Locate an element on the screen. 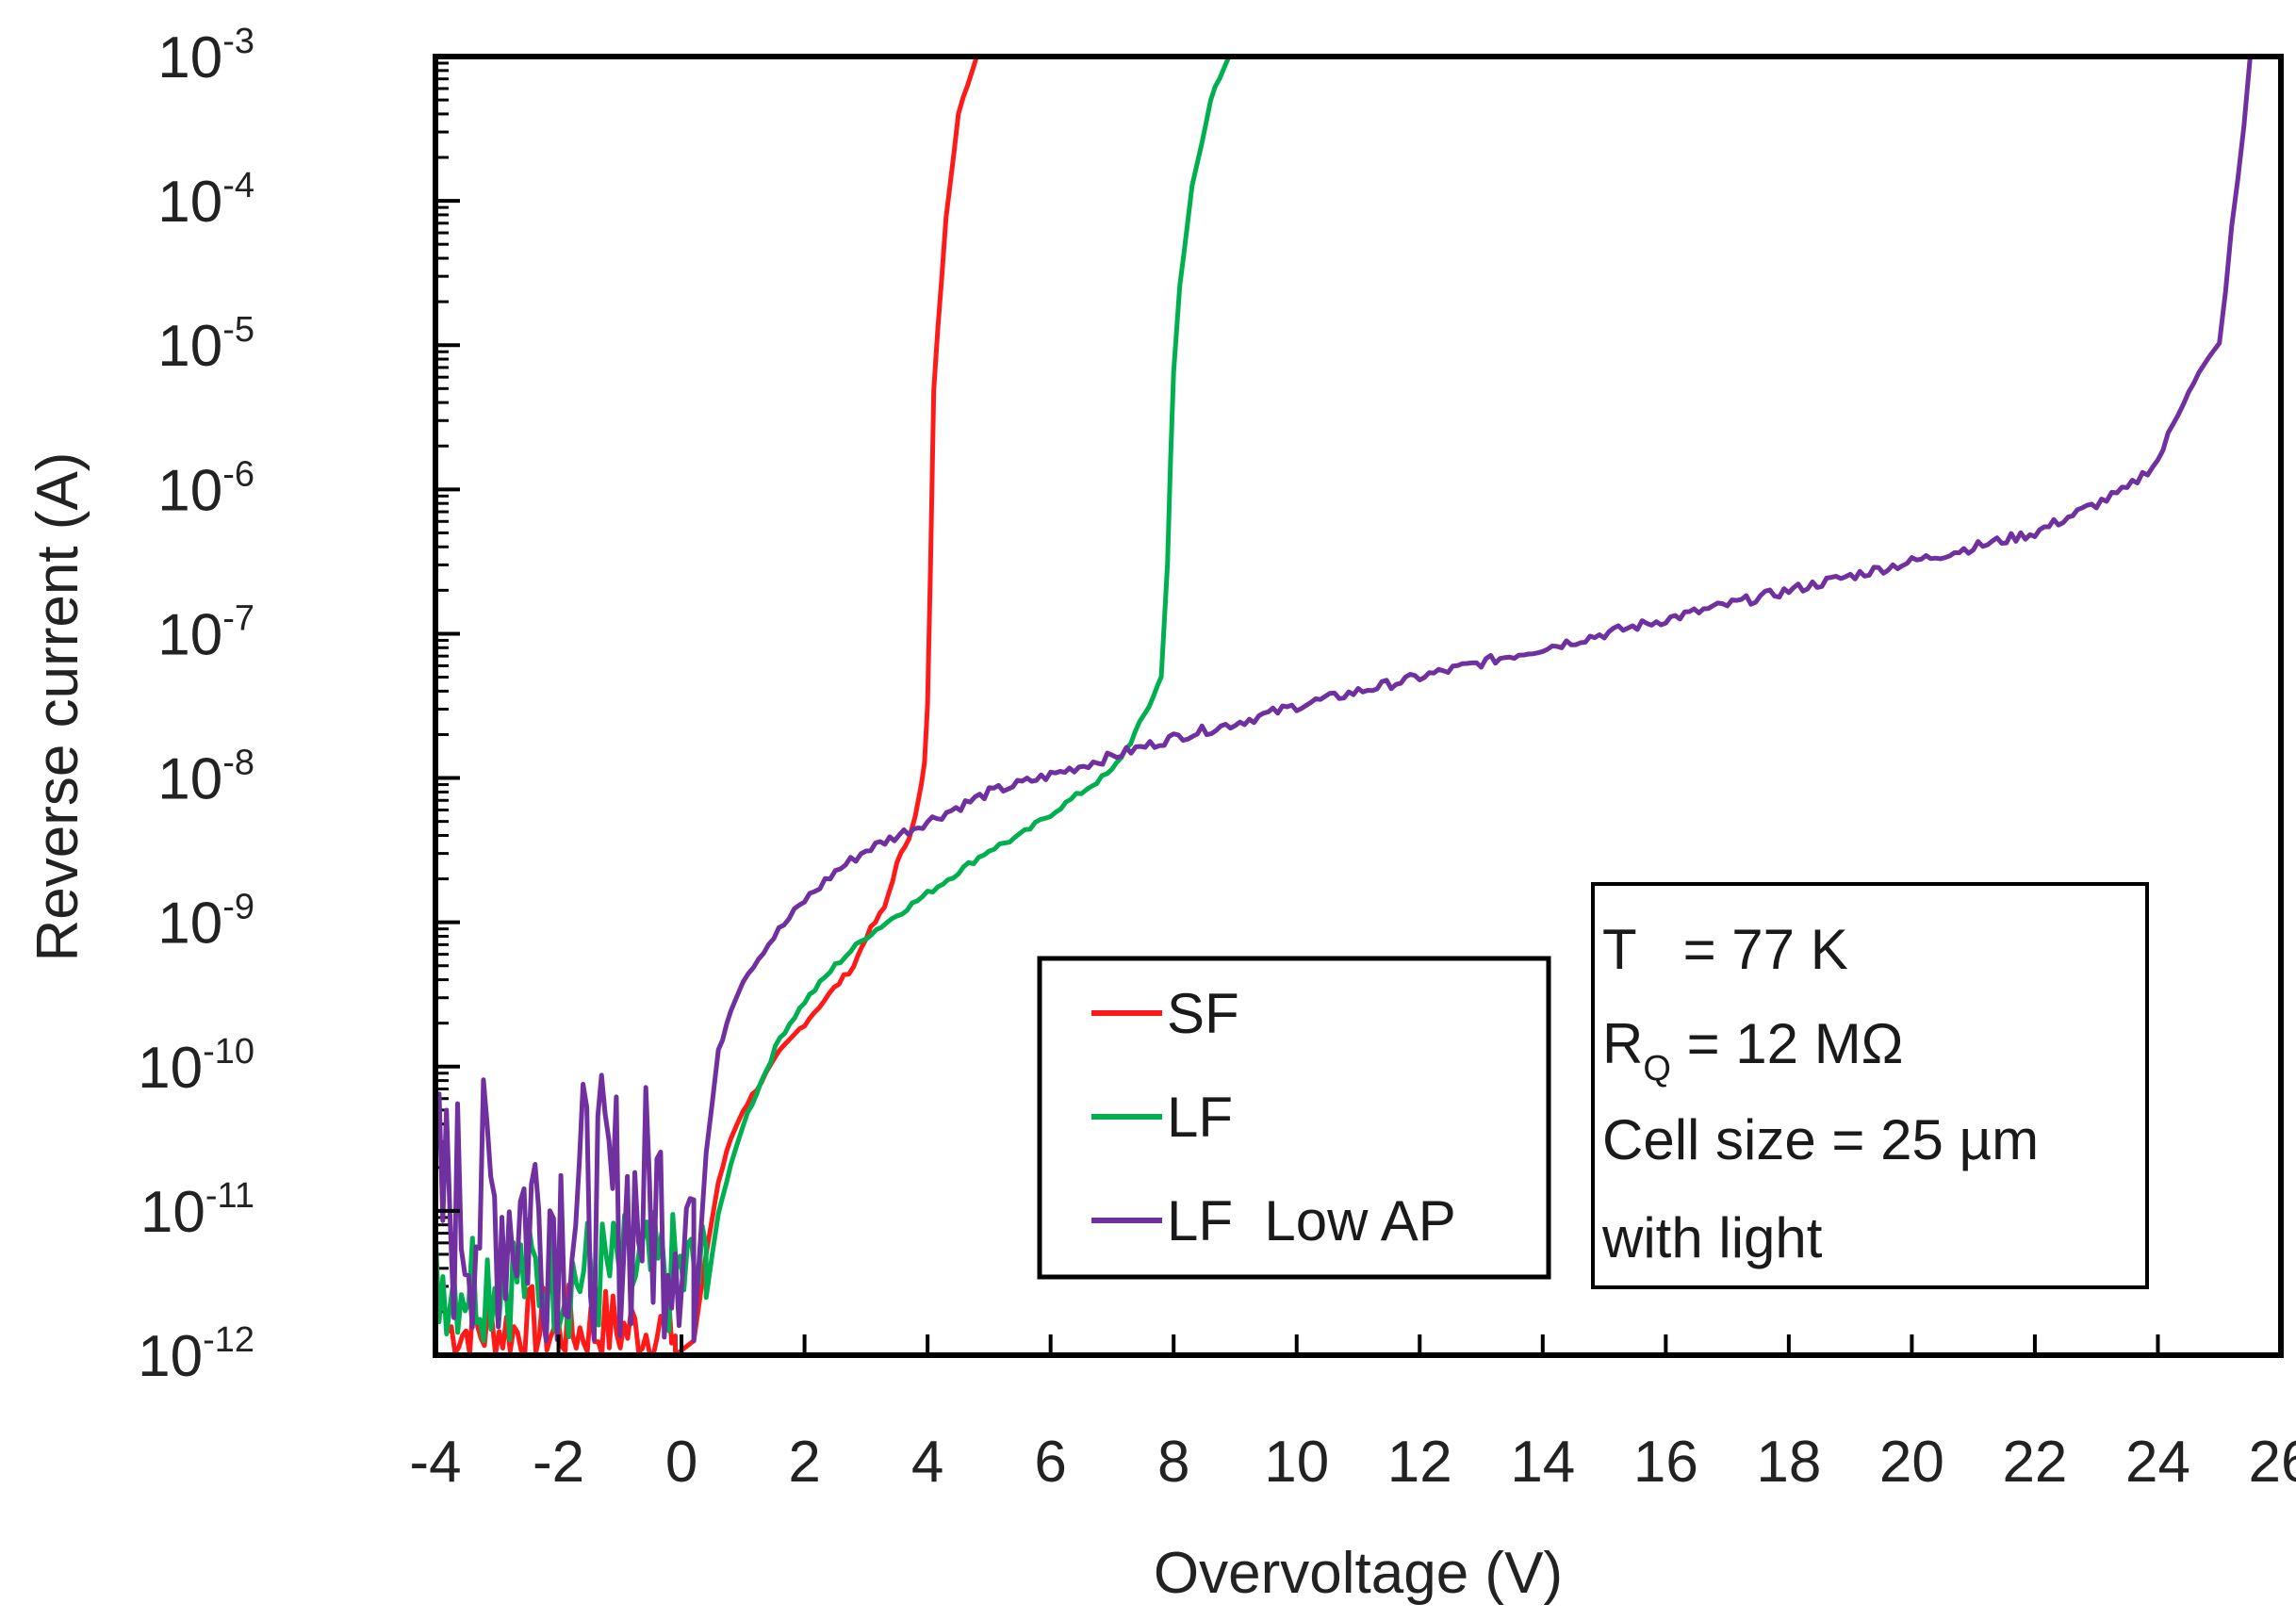 The width and height of the screenshot is (2296, 1620). x-tick-label: 14 is located at coordinates (1542, 1462).